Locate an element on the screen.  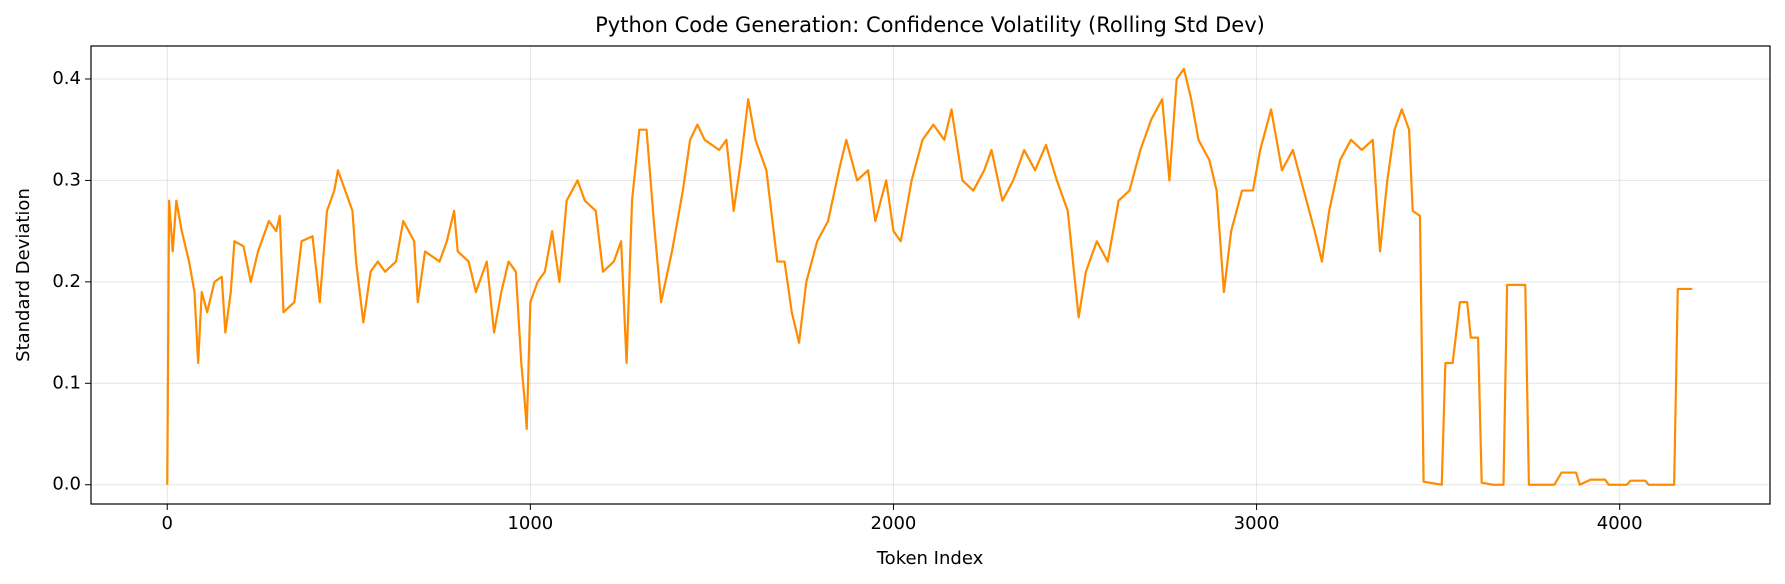
y-tick-label: 0.3 is located at coordinates (66, 179).